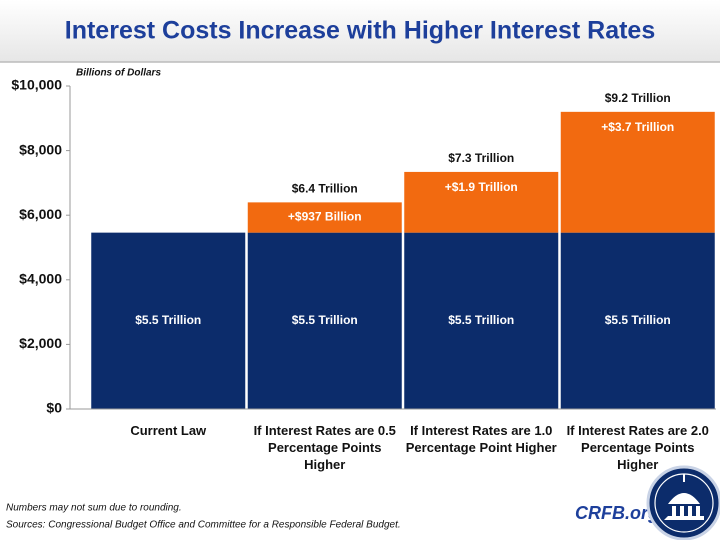 Image resolution: width=720 pixels, height=540 pixels. What do you see at coordinates (617, 513) in the screenshot?
I see `brand: CRFB.org` at bounding box center [617, 513].